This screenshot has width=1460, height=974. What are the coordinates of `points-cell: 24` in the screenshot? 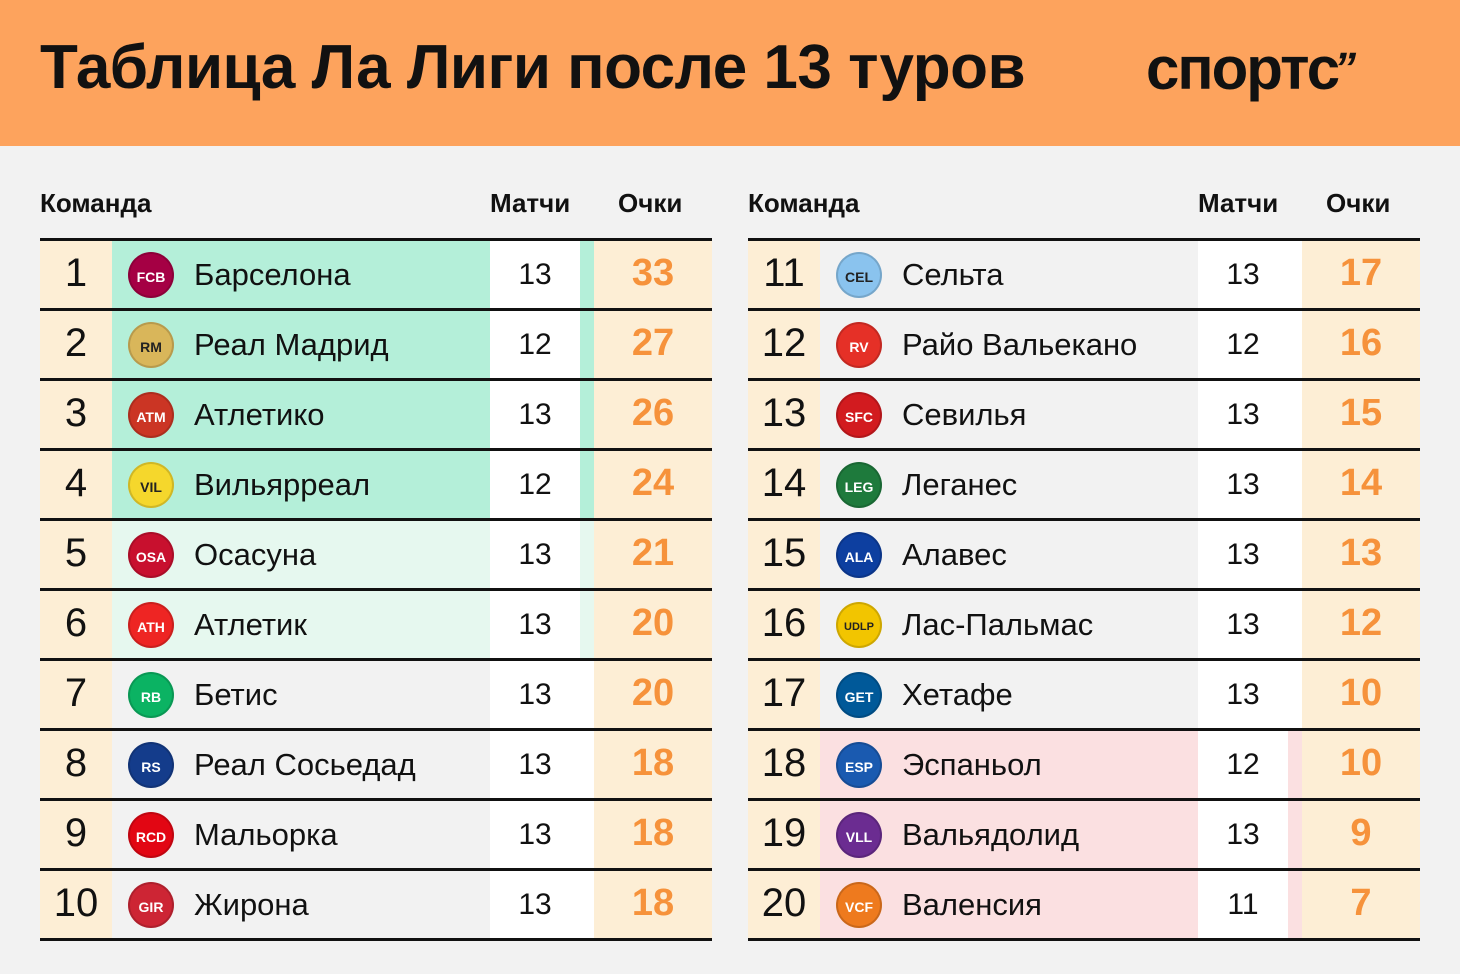 It's located at (653, 484).